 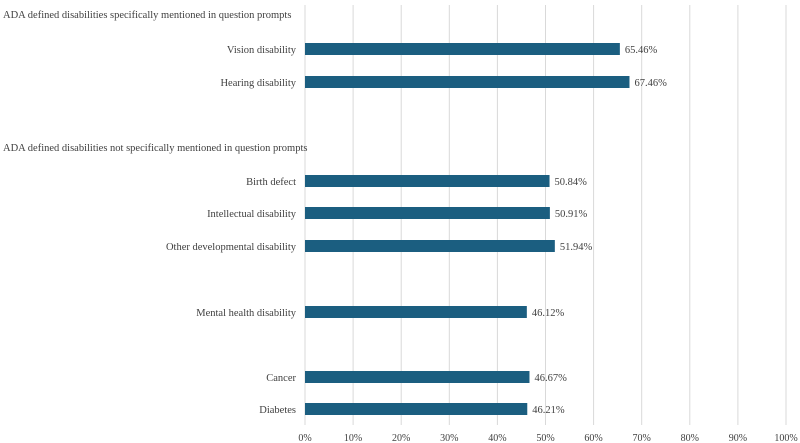 What do you see at coordinates (427, 181) in the screenshot?
I see `bar-birth-defect` at bounding box center [427, 181].